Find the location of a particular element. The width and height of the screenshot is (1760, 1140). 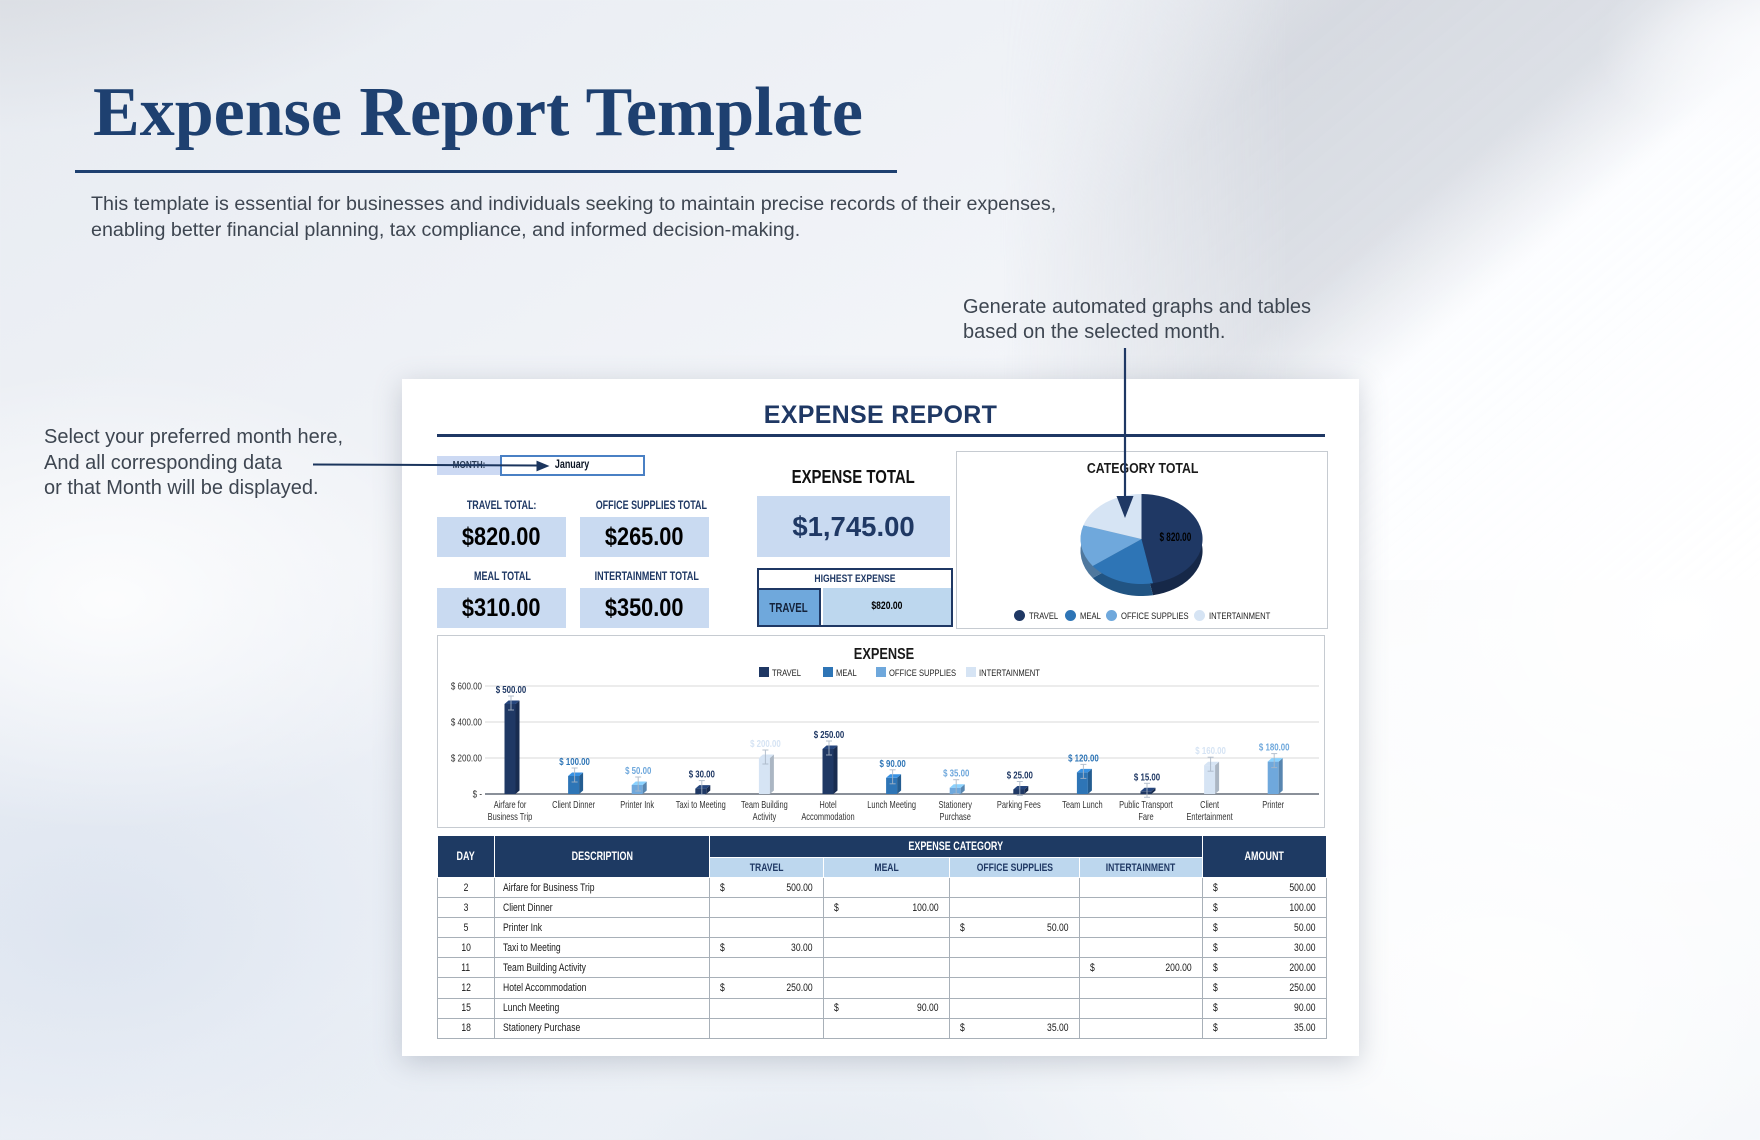

svg-text: $ 600.00 is located at coordinates (466, 686).